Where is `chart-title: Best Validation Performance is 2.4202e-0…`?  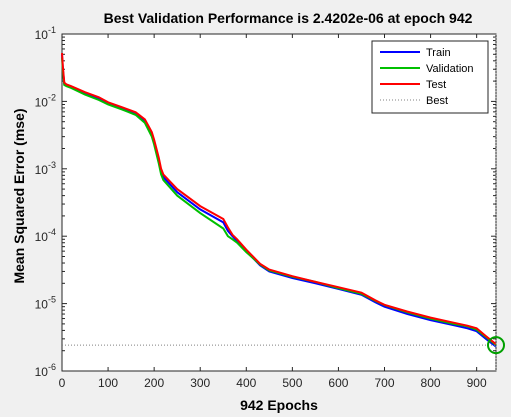 chart-title: Best Validation Performance is 2.4202e-0… is located at coordinates (288, 18).